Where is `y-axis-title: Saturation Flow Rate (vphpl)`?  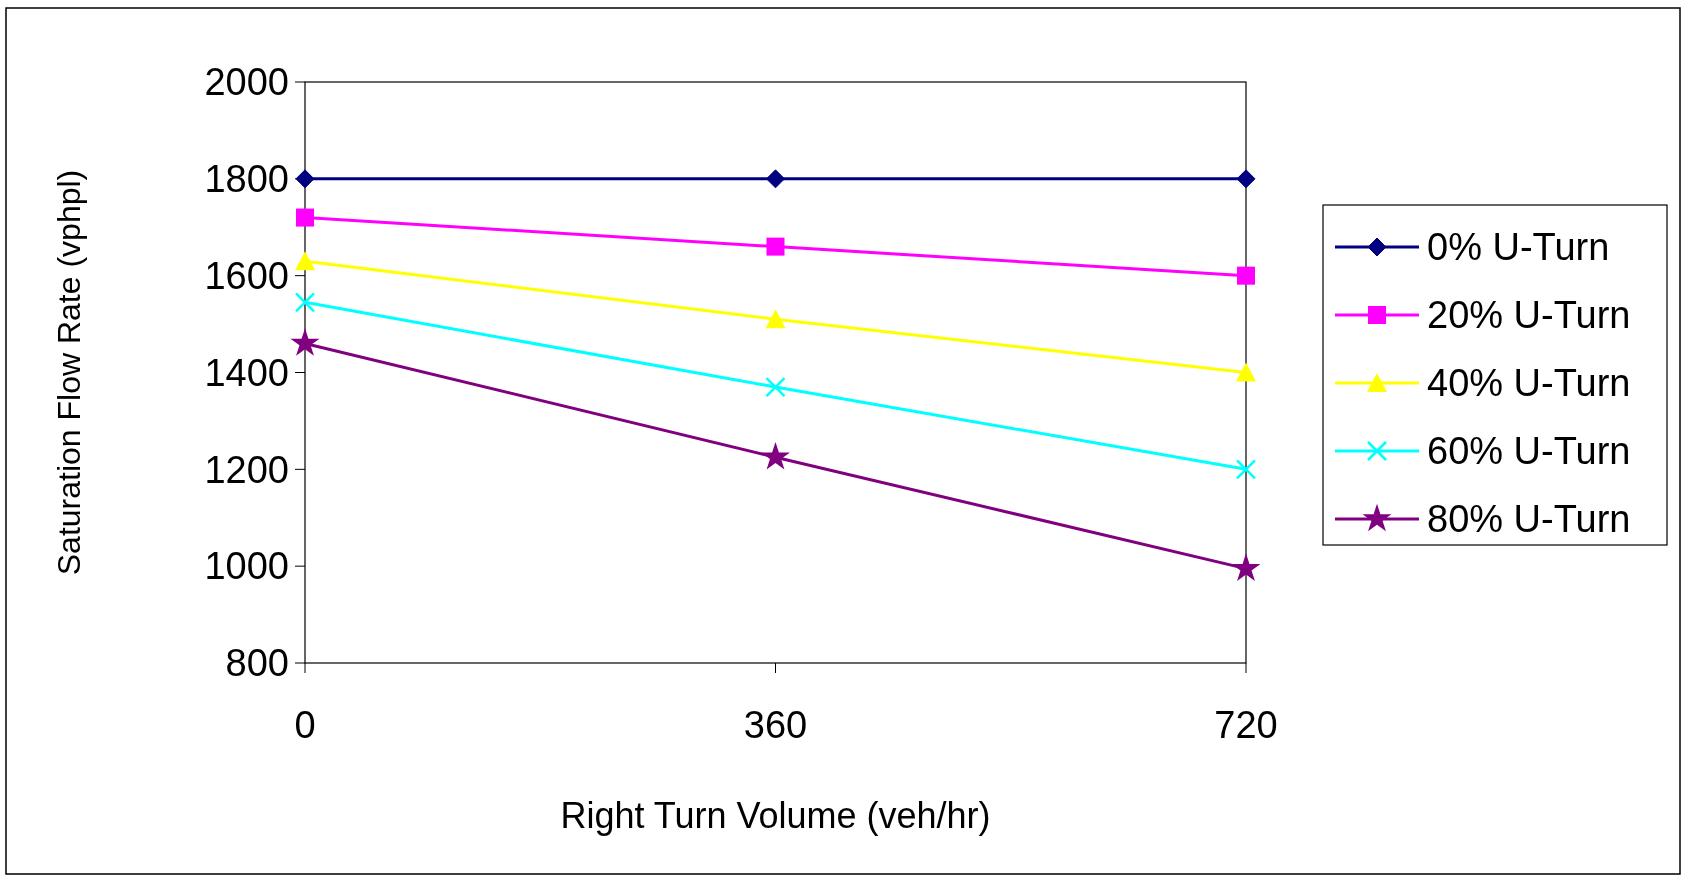
y-axis-title: Saturation Flow Rate (vphpl) is located at coordinates (69, 372).